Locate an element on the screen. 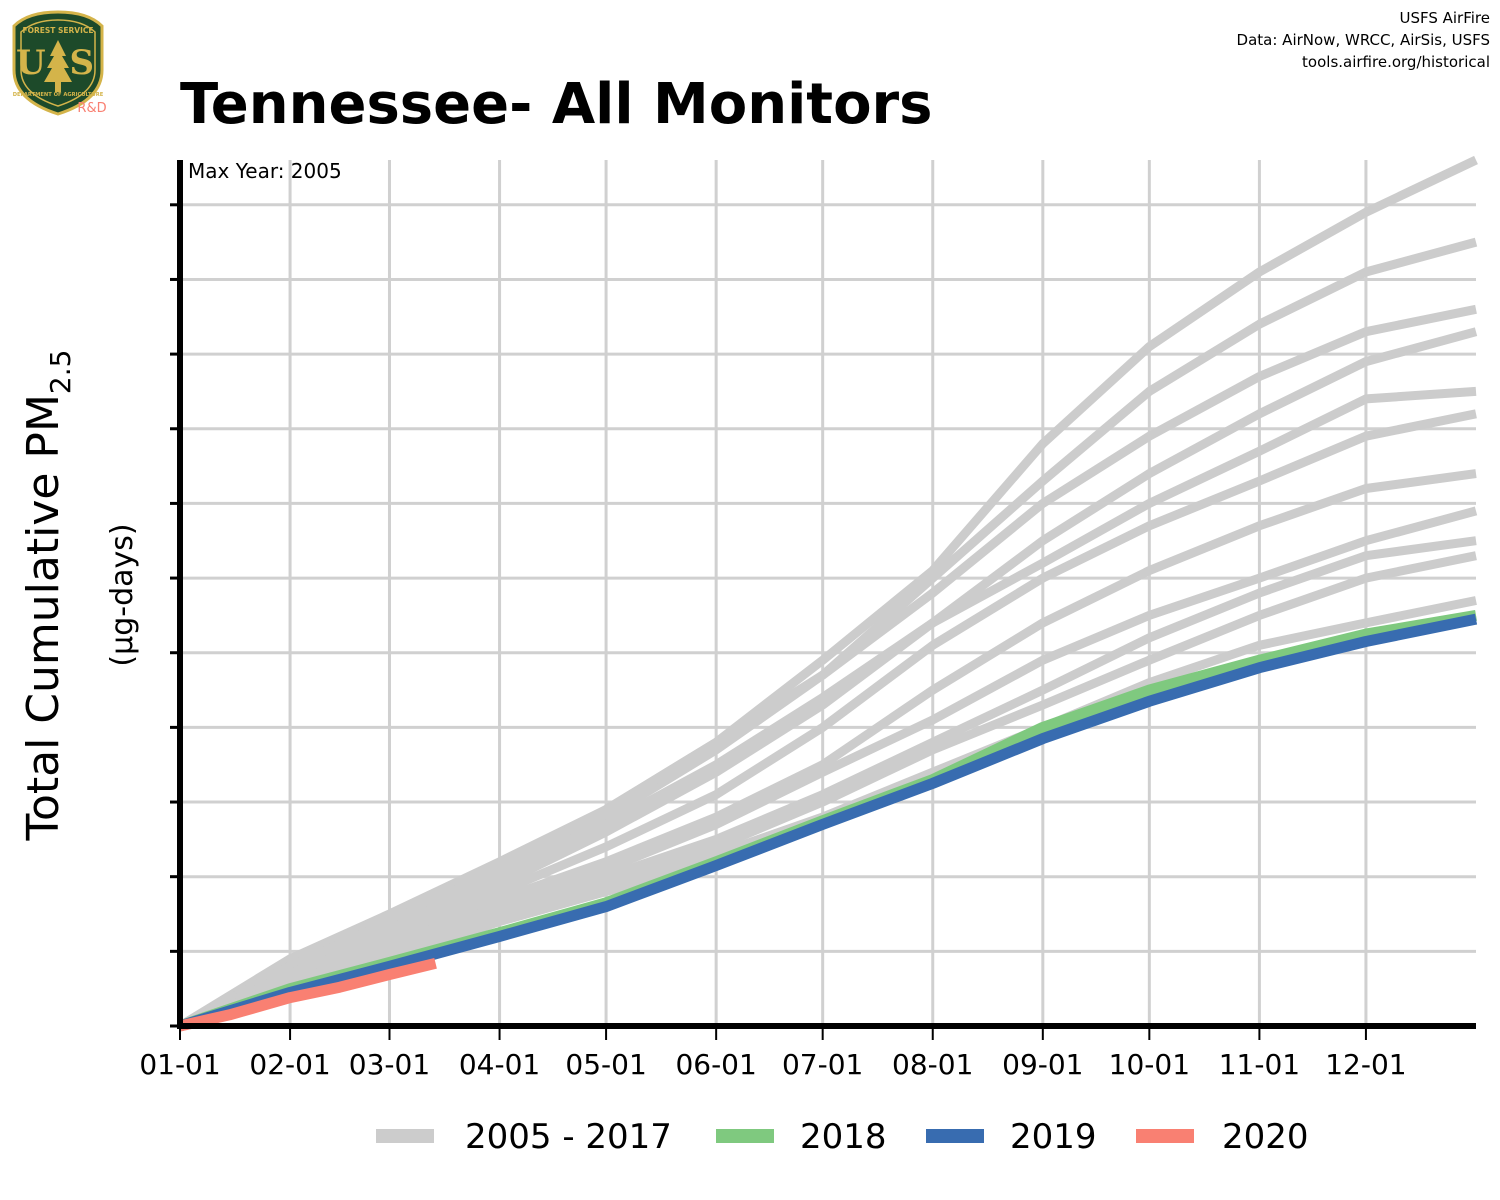  logo-top-text: FOREST SERVICE is located at coordinates (57, 30).